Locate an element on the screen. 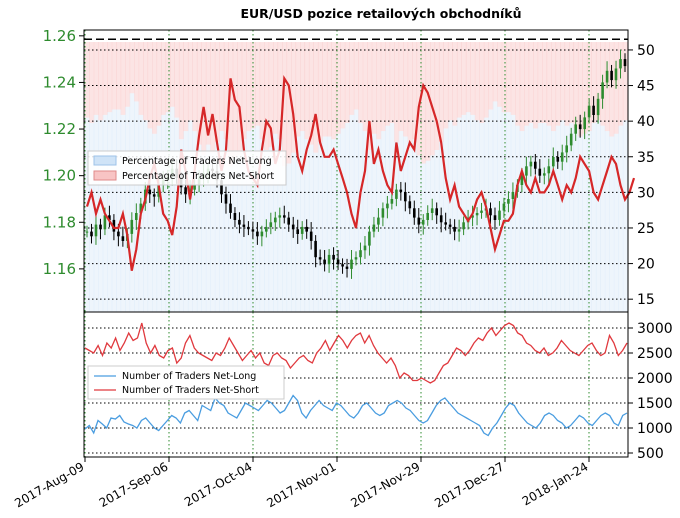 This screenshot has width=680, height=518. legend-net-short-pct-label: Percentage of Traders Net-Short is located at coordinates (198, 176).